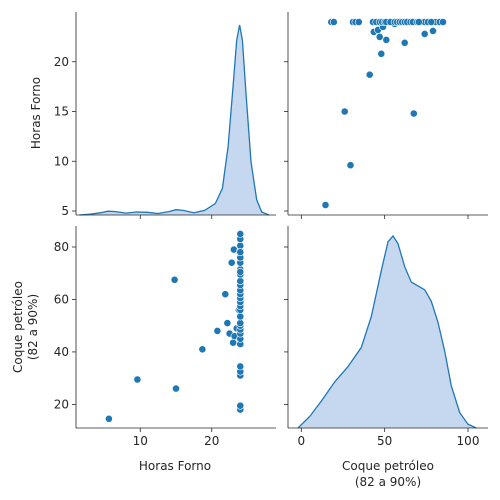 The width and height of the screenshot is (500, 500). I want to click on horas-vs-coque-y-tick-label: 20, so click(61, 404).